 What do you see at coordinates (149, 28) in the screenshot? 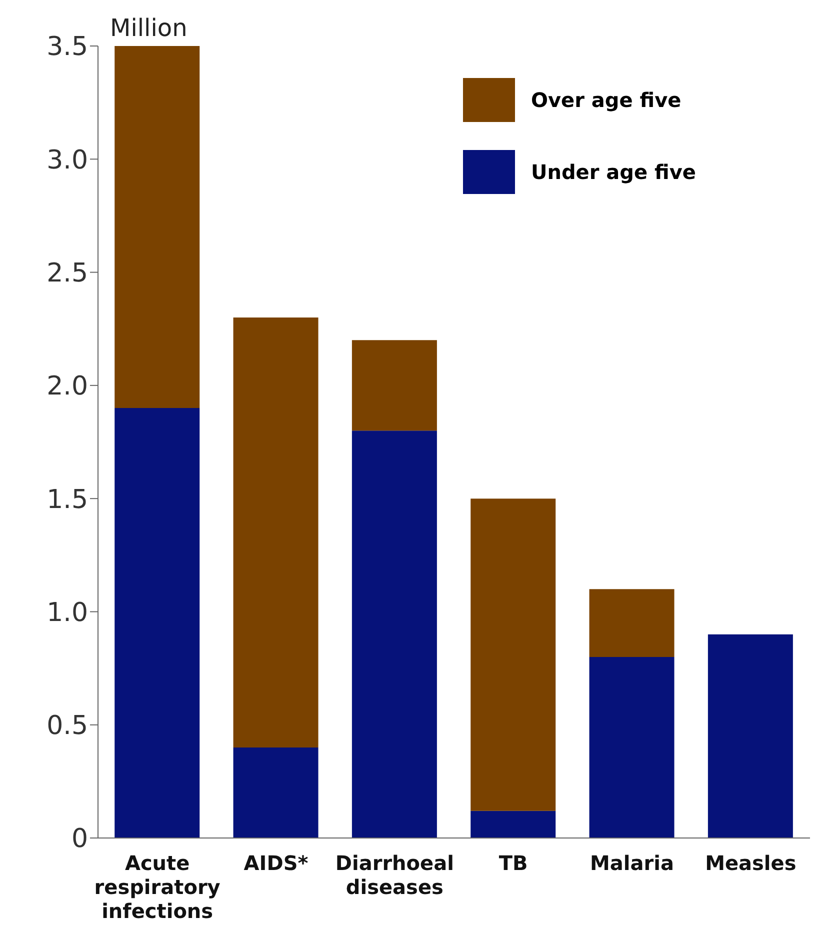
I see `y-axis-title: Million` at bounding box center [149, 28].